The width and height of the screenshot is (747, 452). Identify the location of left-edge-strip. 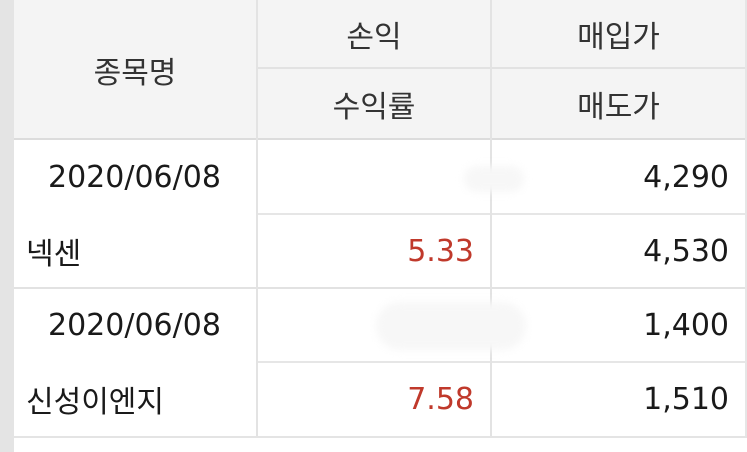
(7, 226).